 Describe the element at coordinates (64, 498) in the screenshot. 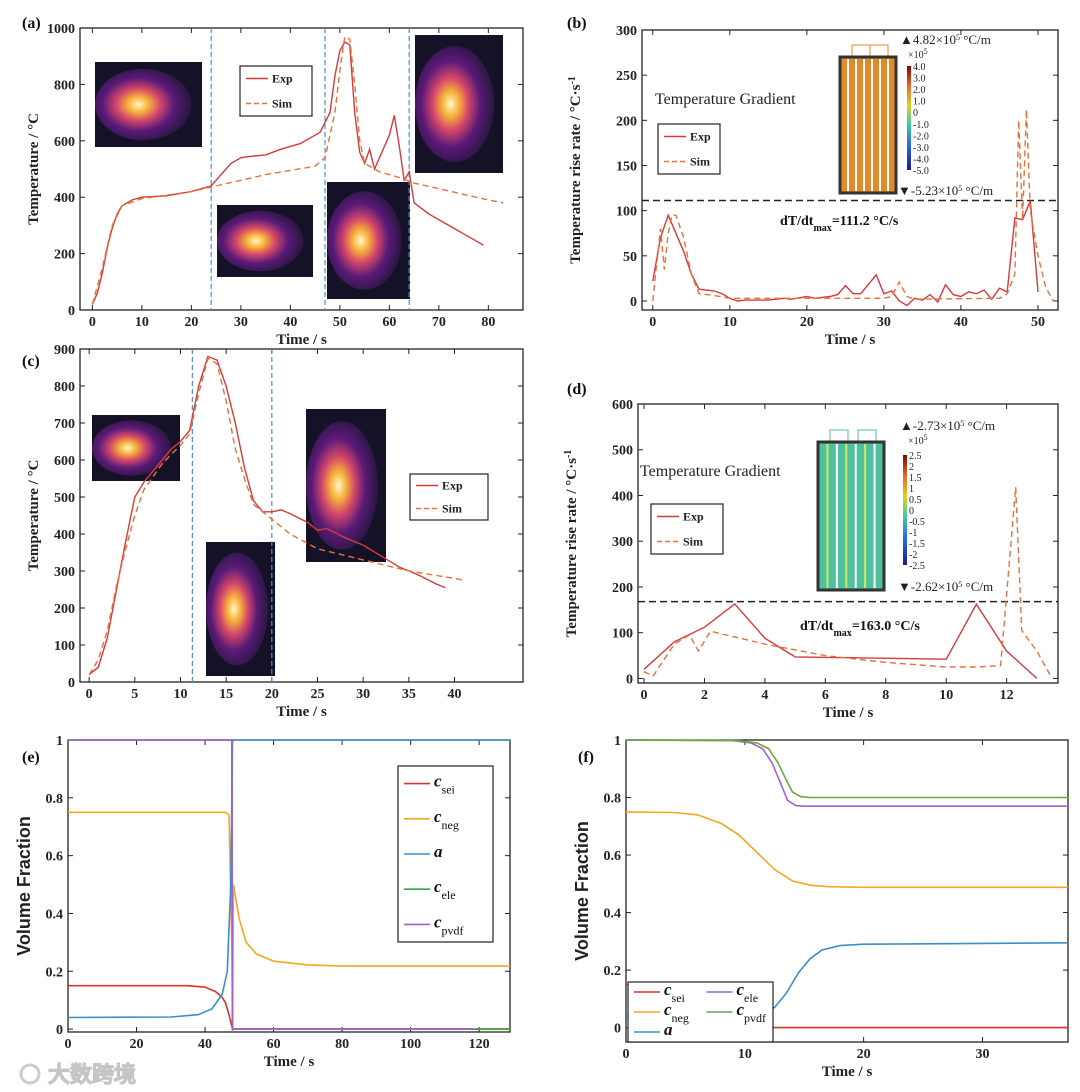

I see `y-tick-label: 500` at that location.